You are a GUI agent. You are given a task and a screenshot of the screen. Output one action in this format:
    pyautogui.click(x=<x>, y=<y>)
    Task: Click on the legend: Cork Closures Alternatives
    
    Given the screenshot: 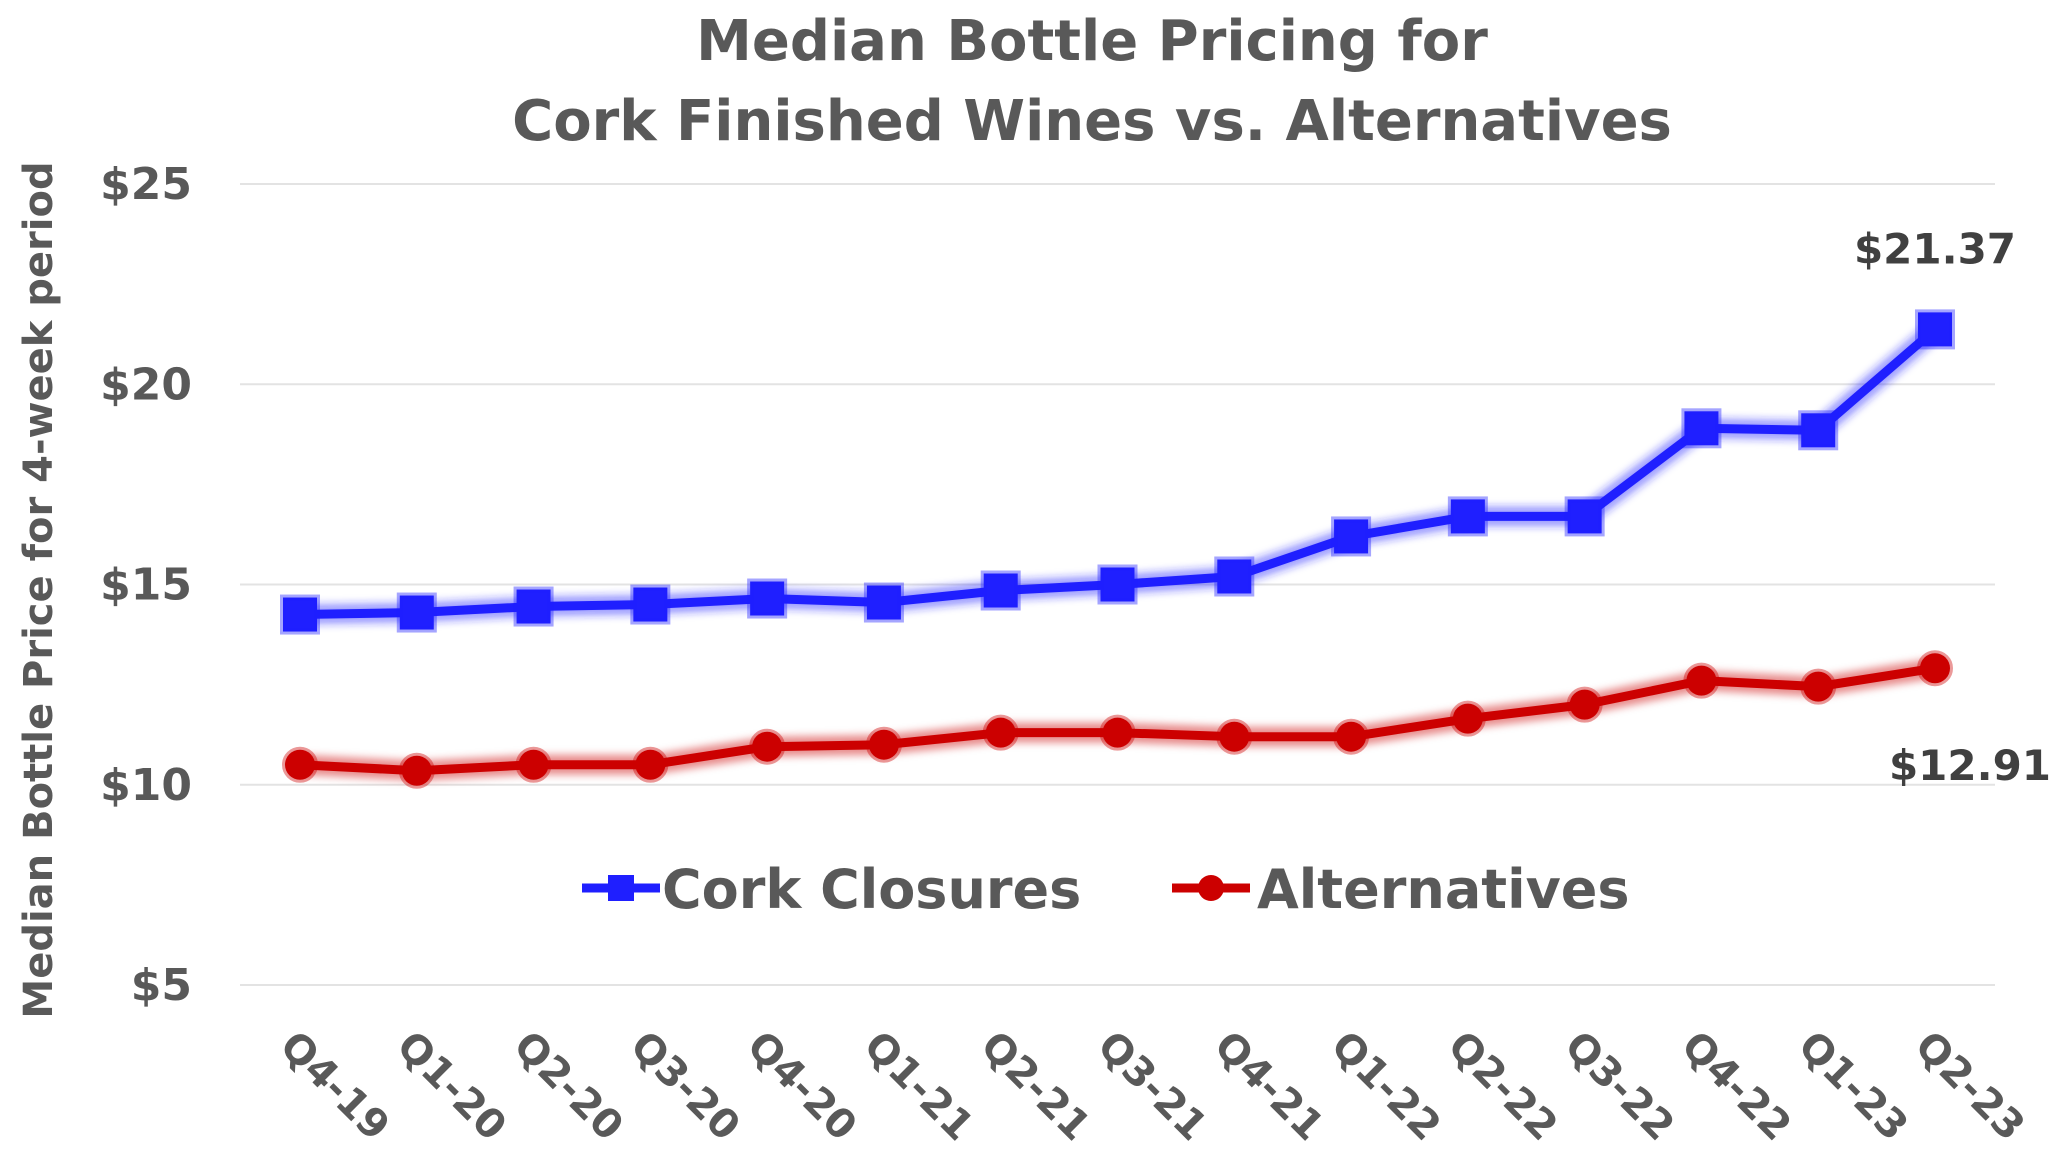 What is the action you would take?
    pyautogui.click(x=1106, y=889)
    